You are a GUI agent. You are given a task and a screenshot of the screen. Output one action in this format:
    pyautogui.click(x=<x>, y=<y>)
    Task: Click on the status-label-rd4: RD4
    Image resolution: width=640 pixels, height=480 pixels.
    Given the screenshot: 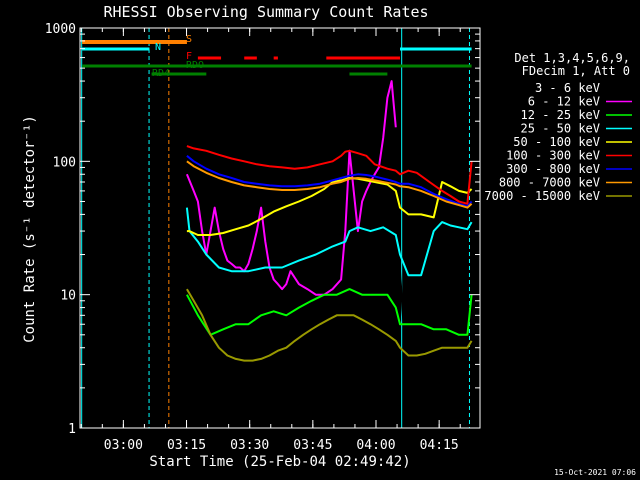 What is the action you would take?
    pyautogui.click(x=161, y=73)
    